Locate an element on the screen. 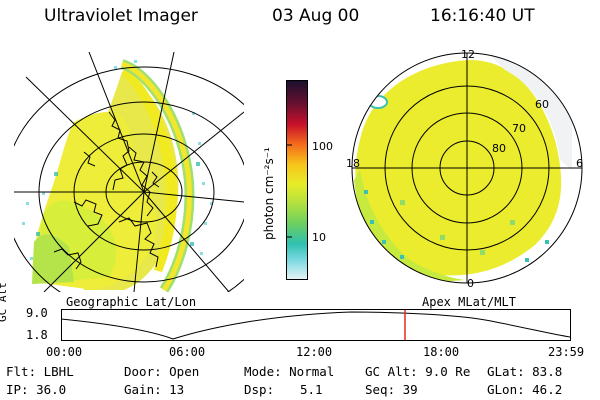 The height and width of the screenshot is (400, 600). timeline-ytick-bottom: 1.8 is located at coordinates (37, 335).